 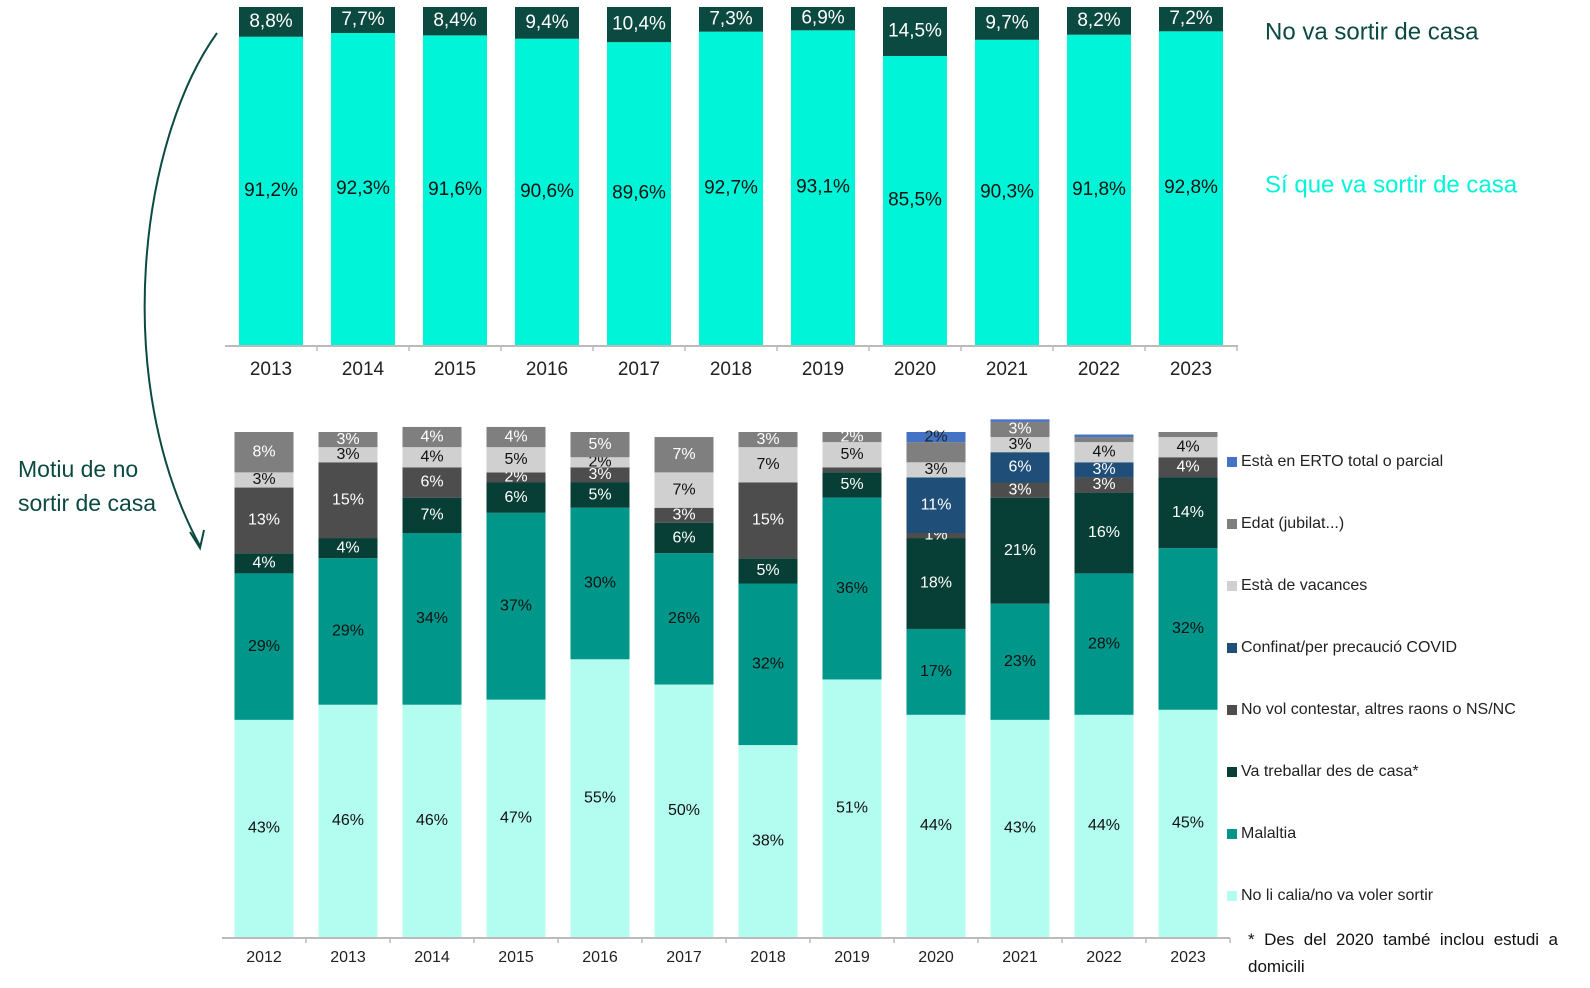 I want to click on data-label: 11%, so click(x=936, y=504).